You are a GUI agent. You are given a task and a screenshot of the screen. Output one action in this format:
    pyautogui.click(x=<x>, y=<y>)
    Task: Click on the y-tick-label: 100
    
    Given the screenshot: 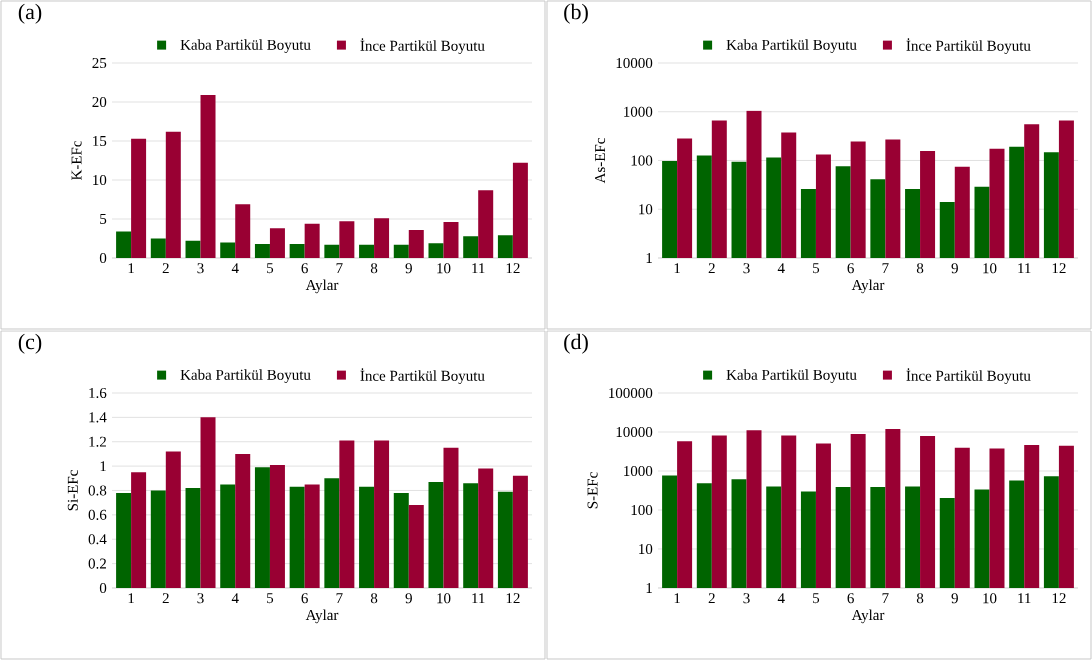 What is the action you would take?
    pyautogui.click(x=642, y=510)
    